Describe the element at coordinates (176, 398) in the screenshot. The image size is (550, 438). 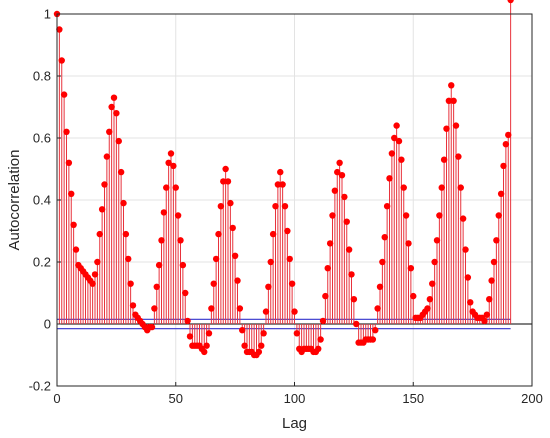
I see `x-tick-label: 50` at that location.